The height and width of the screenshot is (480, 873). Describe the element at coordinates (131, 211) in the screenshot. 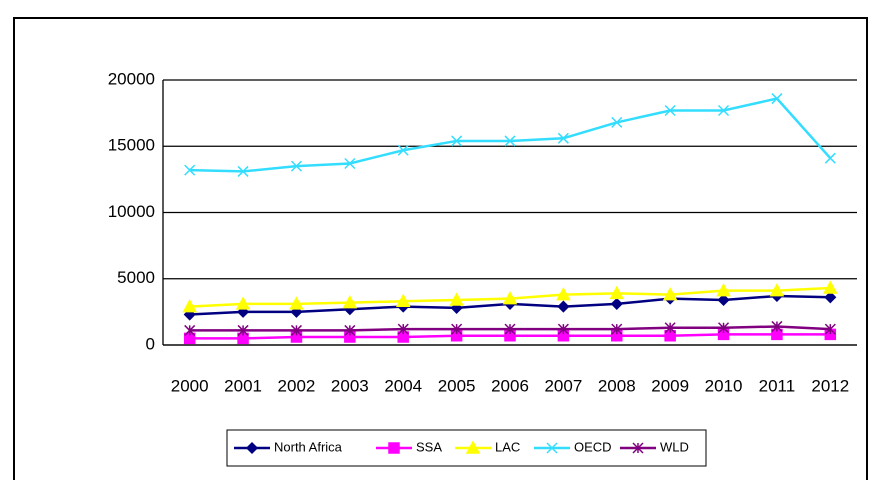

I see `y-tick-label: 10000` at that location.